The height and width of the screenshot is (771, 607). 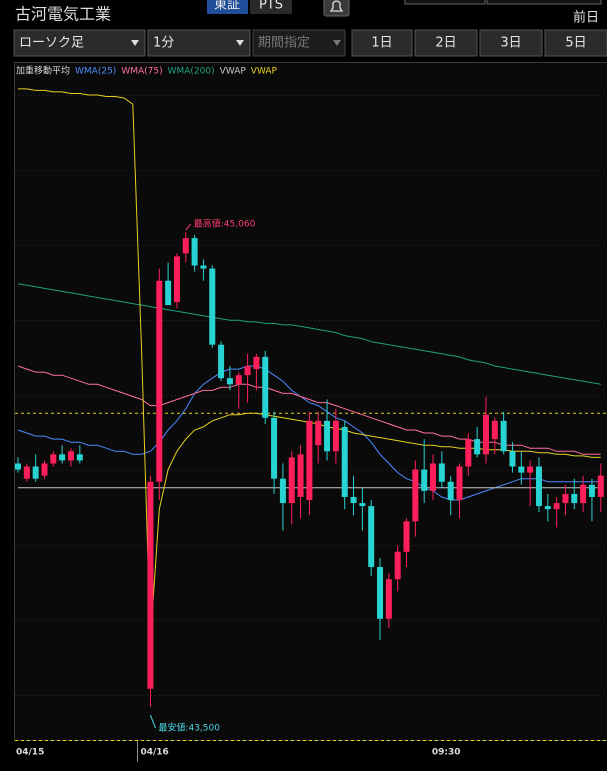 I want to click on chart-type: ローソク足, so click(x=51, y=43).